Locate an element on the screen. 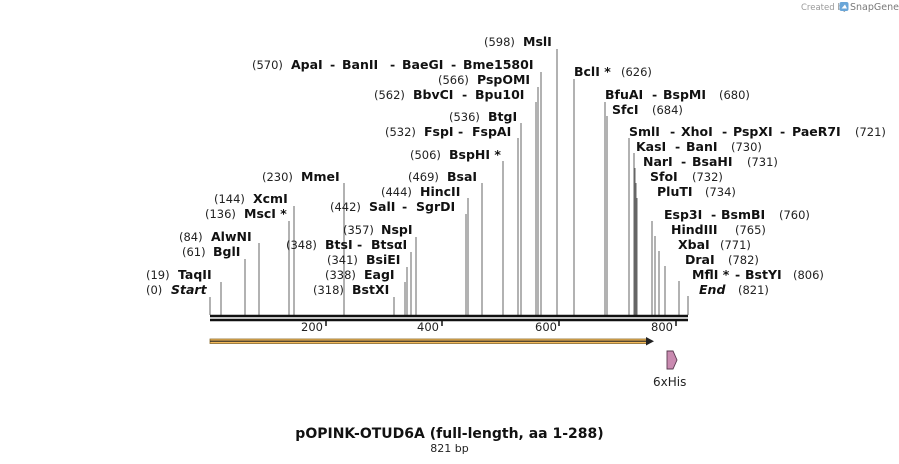 The image size is (899, 464). site-nspi: NspI is located at coordinates (397, 229).